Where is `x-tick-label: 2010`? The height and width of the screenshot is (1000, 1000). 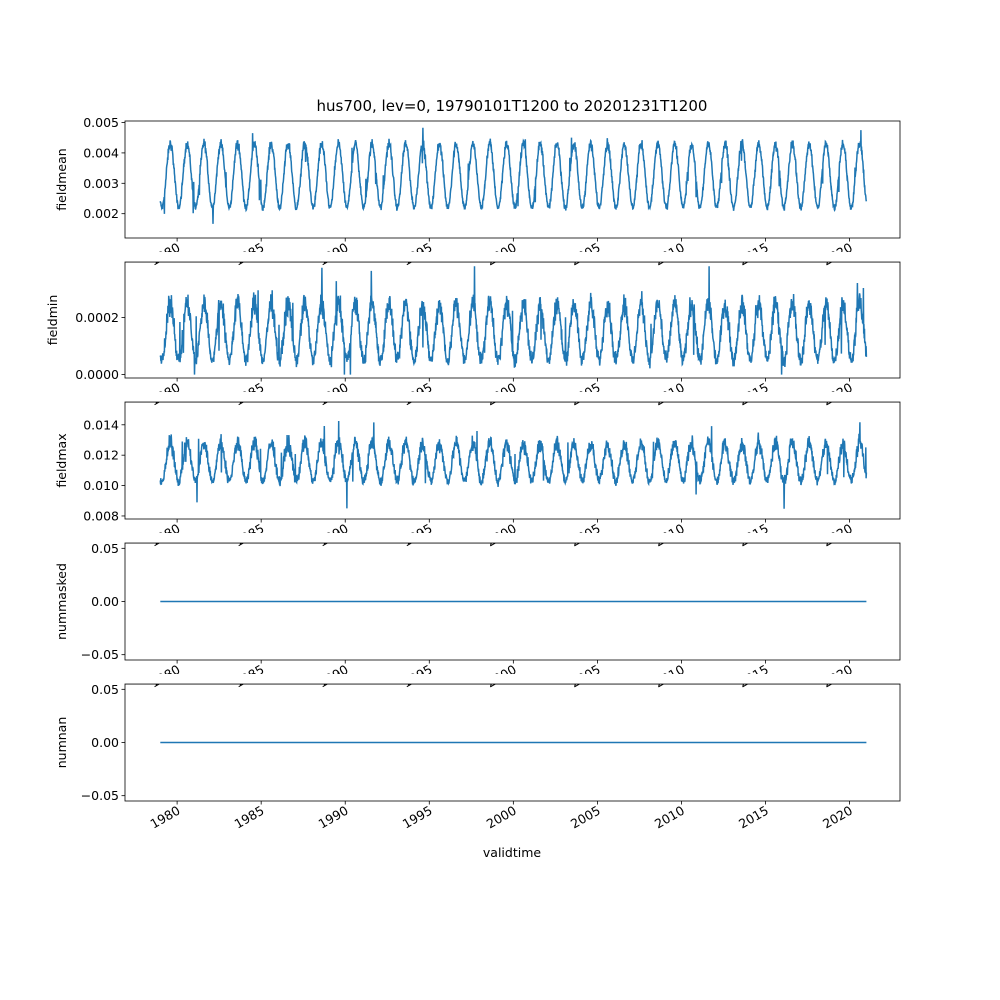 x-tick-label: 2010 is located at coordinates (669, 817).